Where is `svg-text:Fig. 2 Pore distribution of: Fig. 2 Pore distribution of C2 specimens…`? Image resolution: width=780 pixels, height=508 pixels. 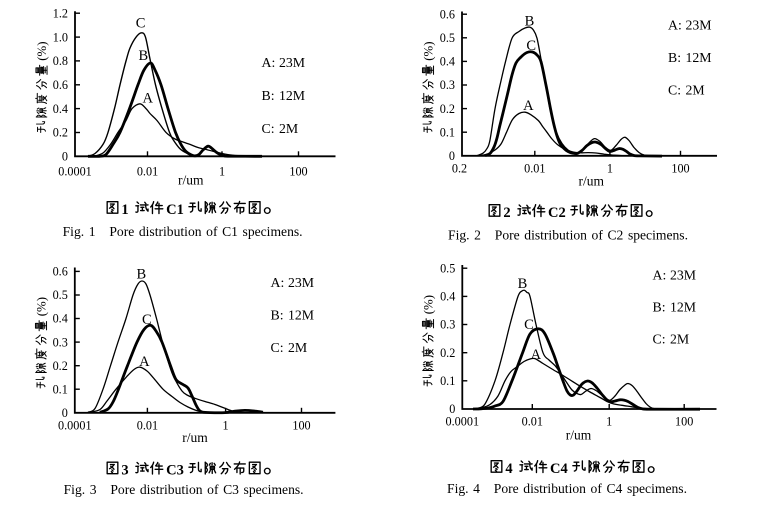
svg-text:Fig. 2 Pore distribution of: Fig. 2 Pore distribution of C2 specimens… is located at coordinates (568, 235).